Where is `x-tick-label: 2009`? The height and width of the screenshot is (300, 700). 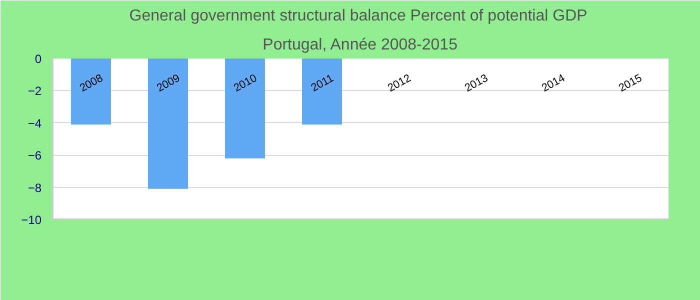 x-tick-label: 2009 is located at coordinates (168, 83).